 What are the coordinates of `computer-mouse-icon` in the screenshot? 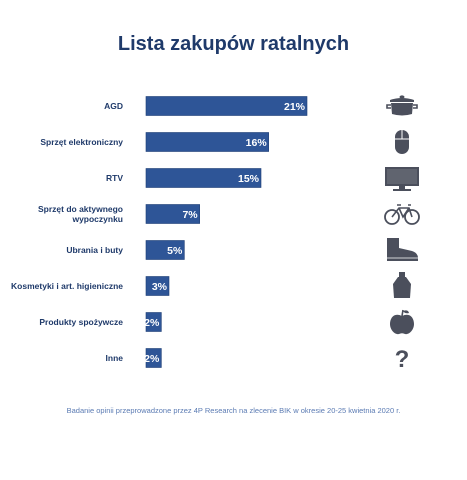 It's located at (402, 142).